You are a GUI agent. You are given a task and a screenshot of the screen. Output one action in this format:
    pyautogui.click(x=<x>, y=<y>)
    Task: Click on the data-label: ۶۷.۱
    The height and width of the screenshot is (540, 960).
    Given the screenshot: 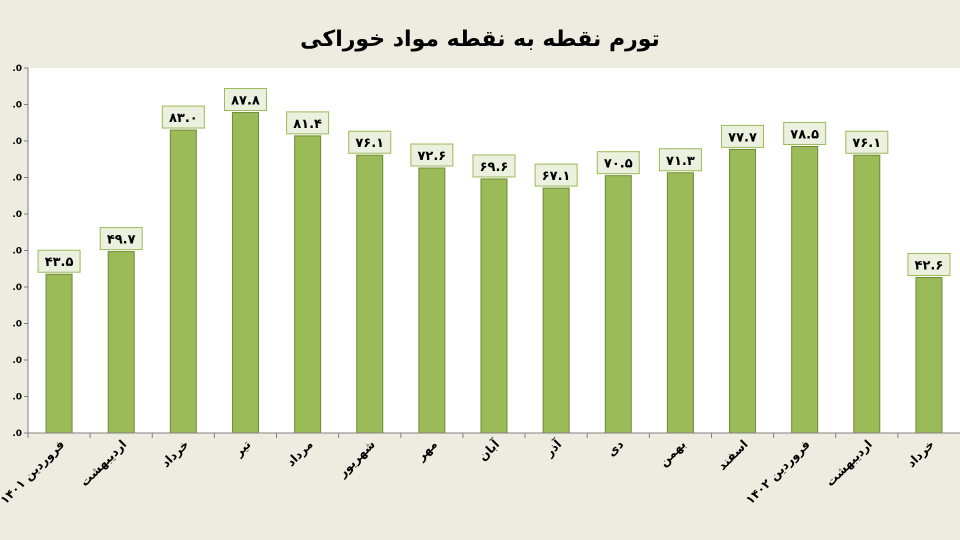 What is the action you would take?
    pyautogui.click(x=556, y=176)
    